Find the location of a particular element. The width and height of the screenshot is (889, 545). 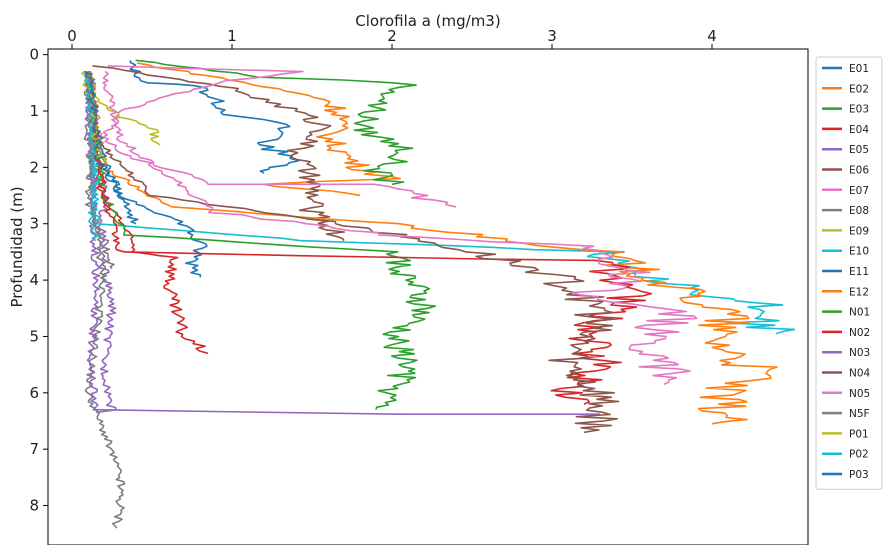

x-tick-label: 0 is located at coordinates (72, 36).